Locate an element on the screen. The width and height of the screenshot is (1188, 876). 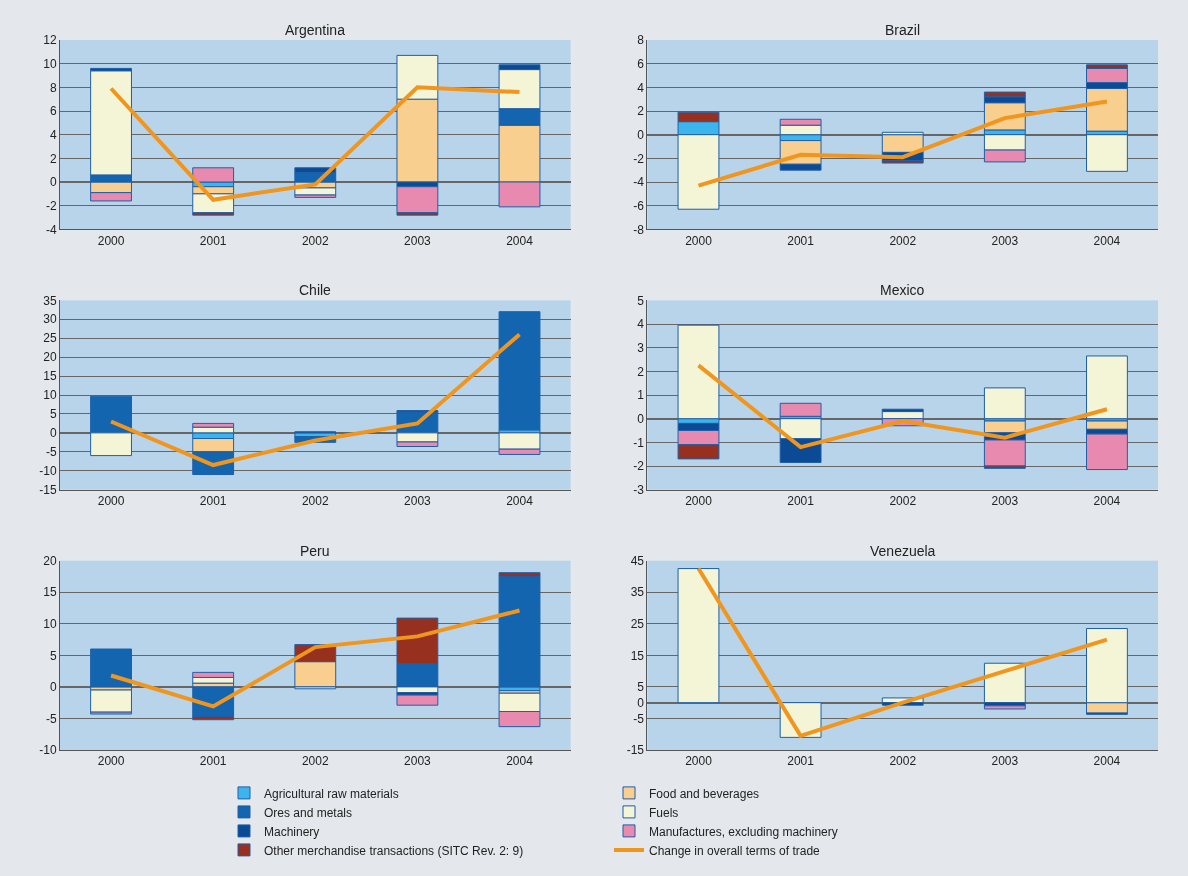
legend-label: Other merchandise transactions (SITC Rev. 2: 9) is located at coordinates (394, 850).